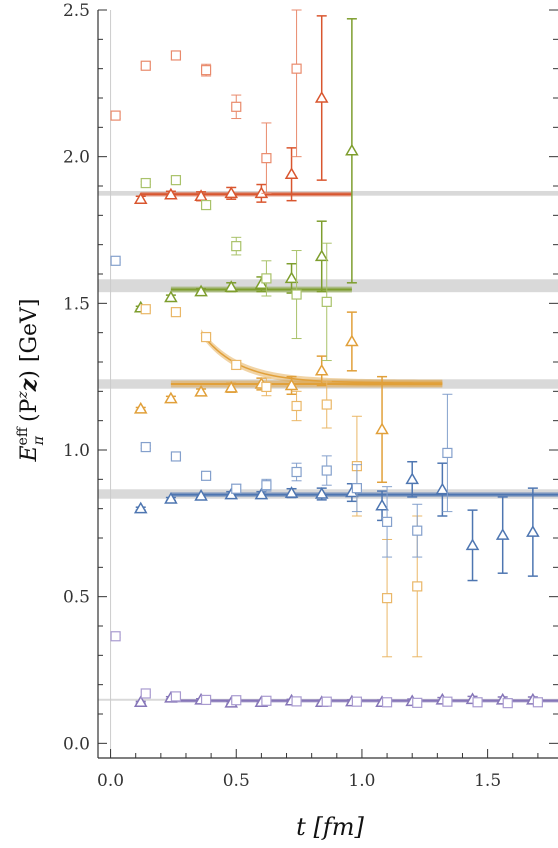 This screenshot has height=848, width=558. What do you see at coordinates (76, 11) in the screenshot?
I see `y-tick-label: 2.5` at bounding box center [76, 11].